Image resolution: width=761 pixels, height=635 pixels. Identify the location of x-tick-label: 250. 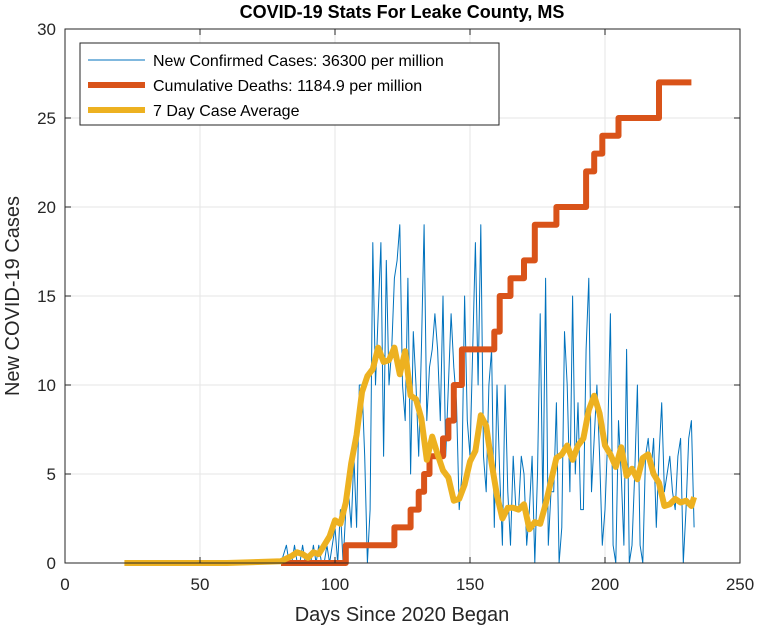
(740, 584).